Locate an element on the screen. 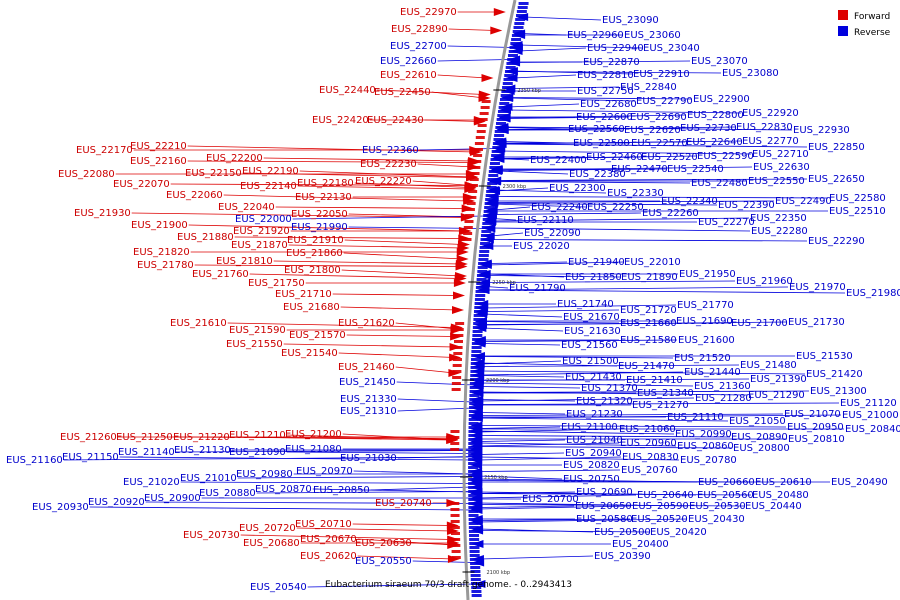 This screenshot has height=600, width=900. forward-gene-label: EUS_21930 is located at coordinates (102, 213).